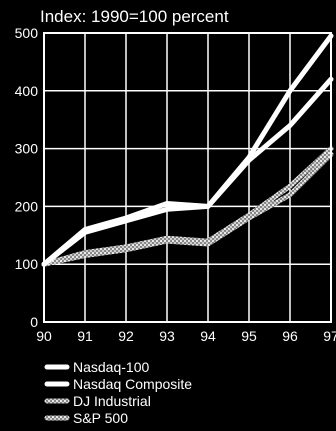  I want to click on y-tick-label: 100, so click(27, 264).